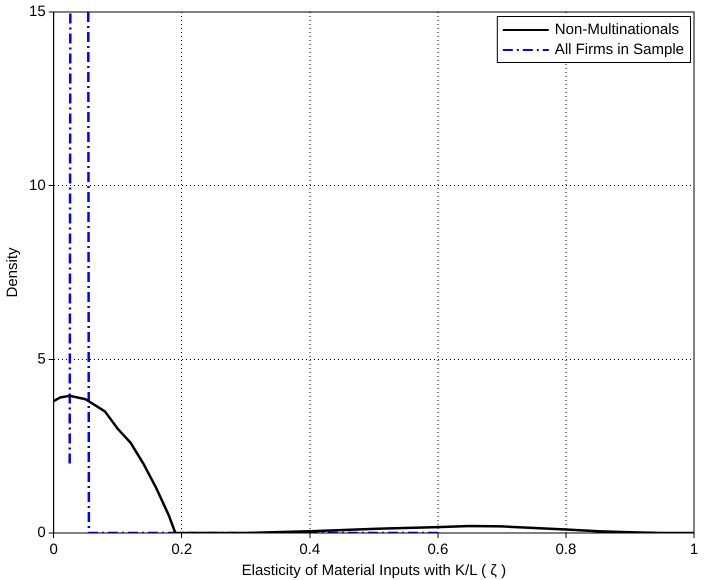 This screenshot has width=712, height=580. Describe the element at coordinates (54, 549) in the screenshot. I see `x-tick-label: 0` at that location.